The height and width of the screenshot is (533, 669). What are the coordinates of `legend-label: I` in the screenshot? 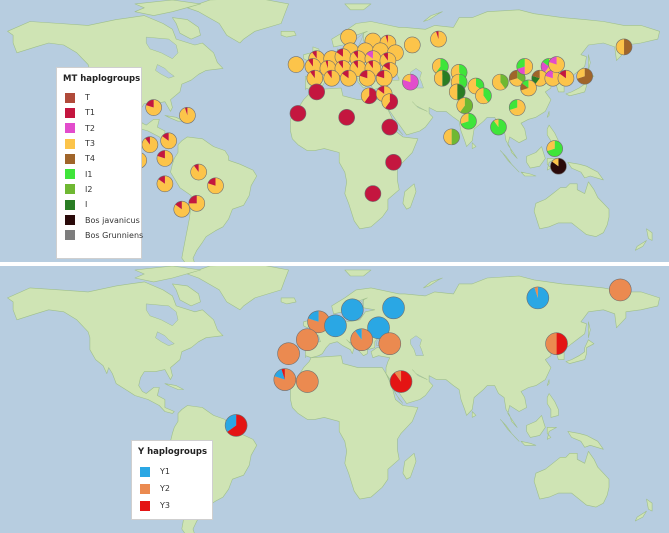 It's located at (86, 205).